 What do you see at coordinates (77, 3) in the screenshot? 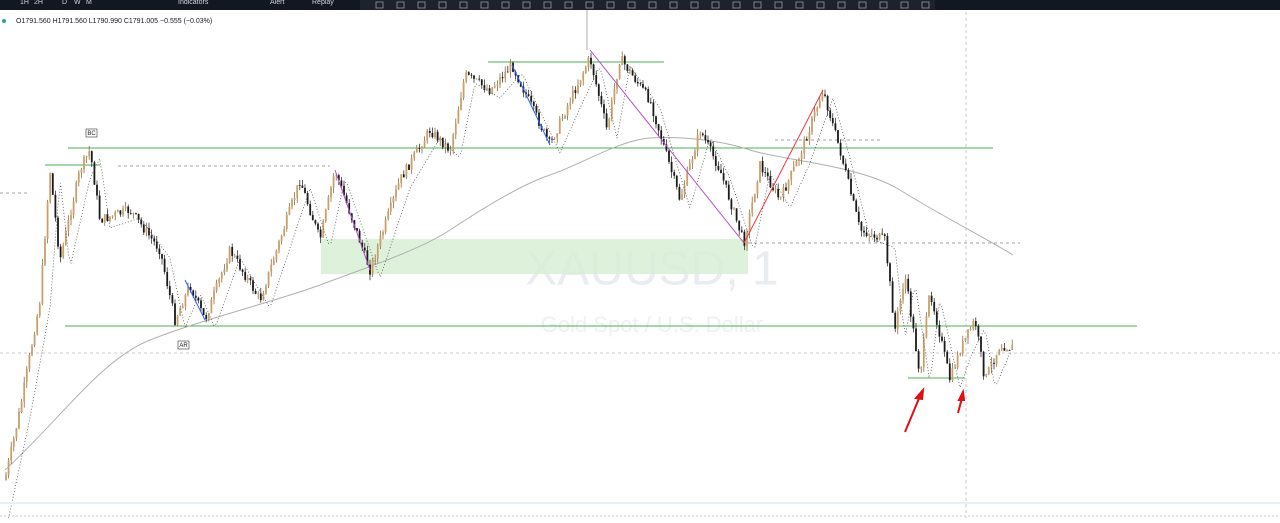
I see `interval: W` at bounding box center [77, 3].